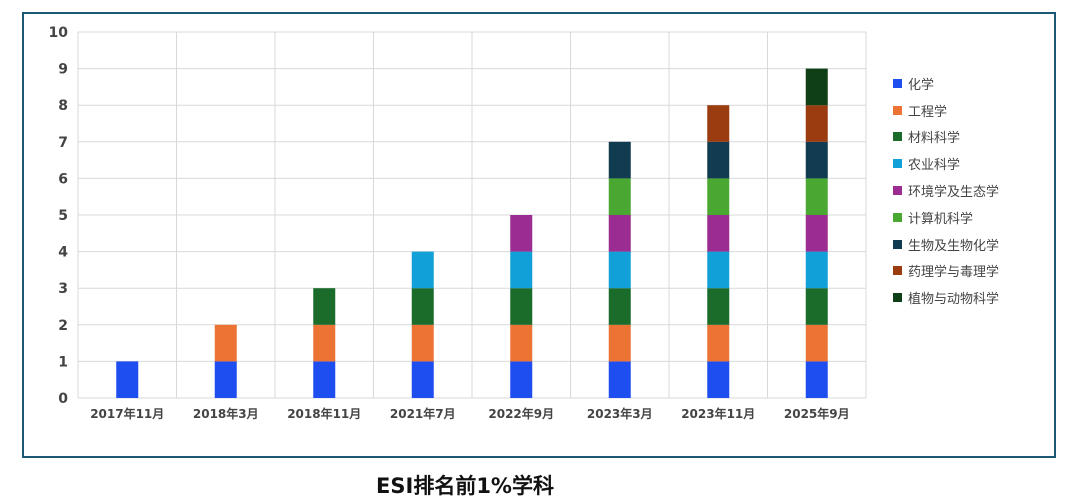  Describe the element at coordinates (423, 413) in the screenshot. I see `x-tick-label: 2021年7月` at that location.